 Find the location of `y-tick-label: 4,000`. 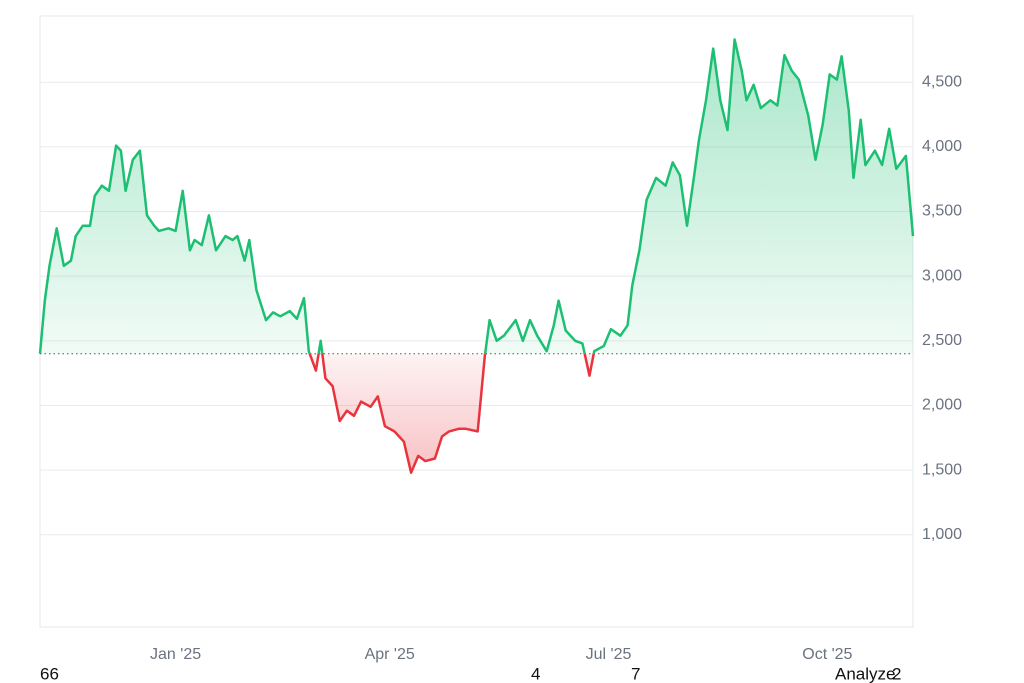

y-tick-label: 4,000 is located at coordinates (942, 146).